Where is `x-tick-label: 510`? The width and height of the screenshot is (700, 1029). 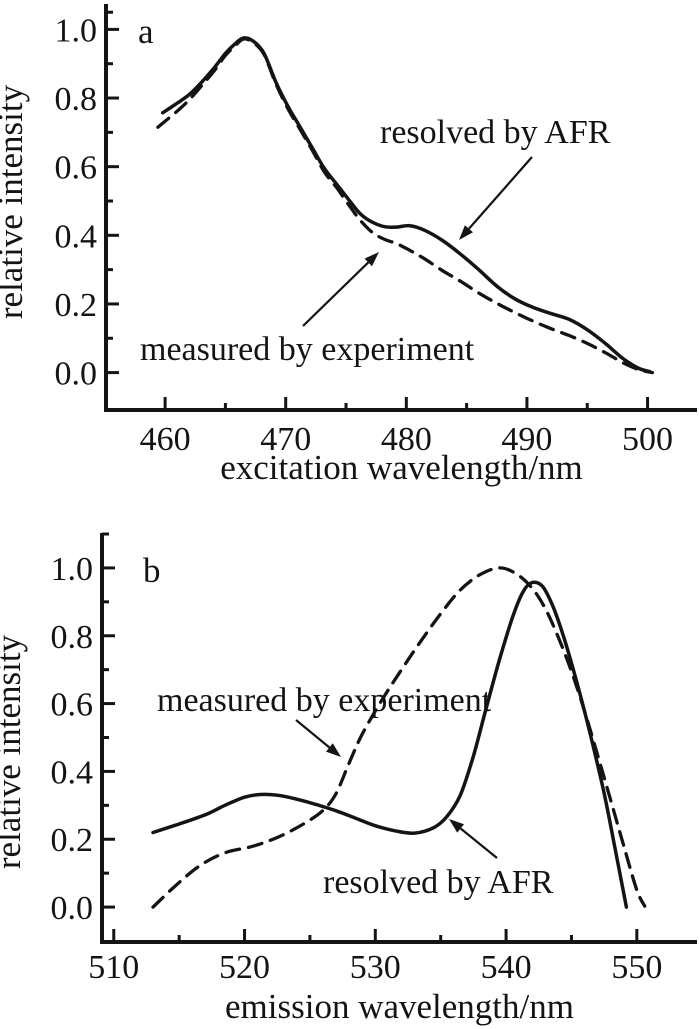
x-tick-label: 510 is located at coordinates (113, 967).